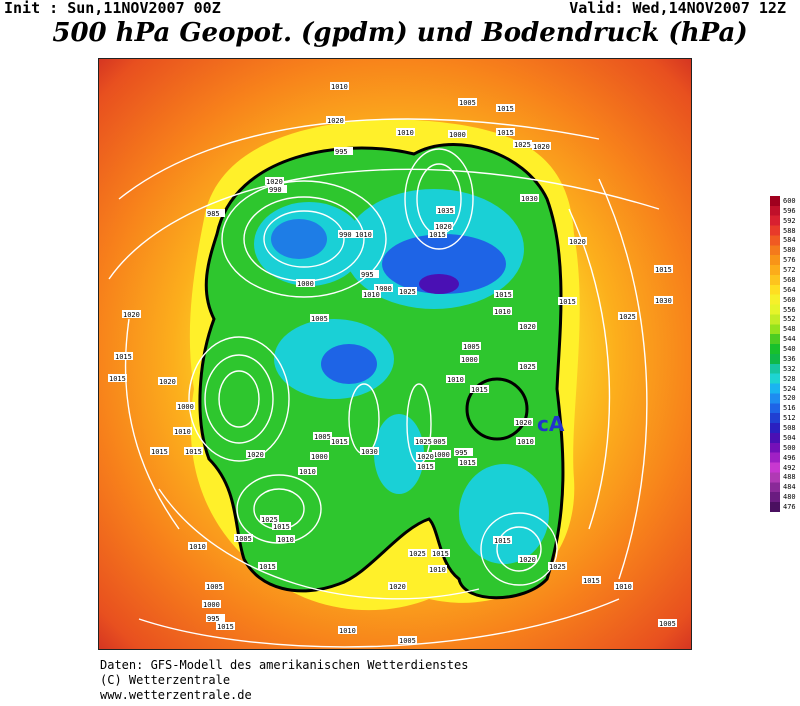 This screenshot has height=706, width=800. Describe the element at coordinates (789, 279) in the screenshot. I see `scale-label: 568` at that location.